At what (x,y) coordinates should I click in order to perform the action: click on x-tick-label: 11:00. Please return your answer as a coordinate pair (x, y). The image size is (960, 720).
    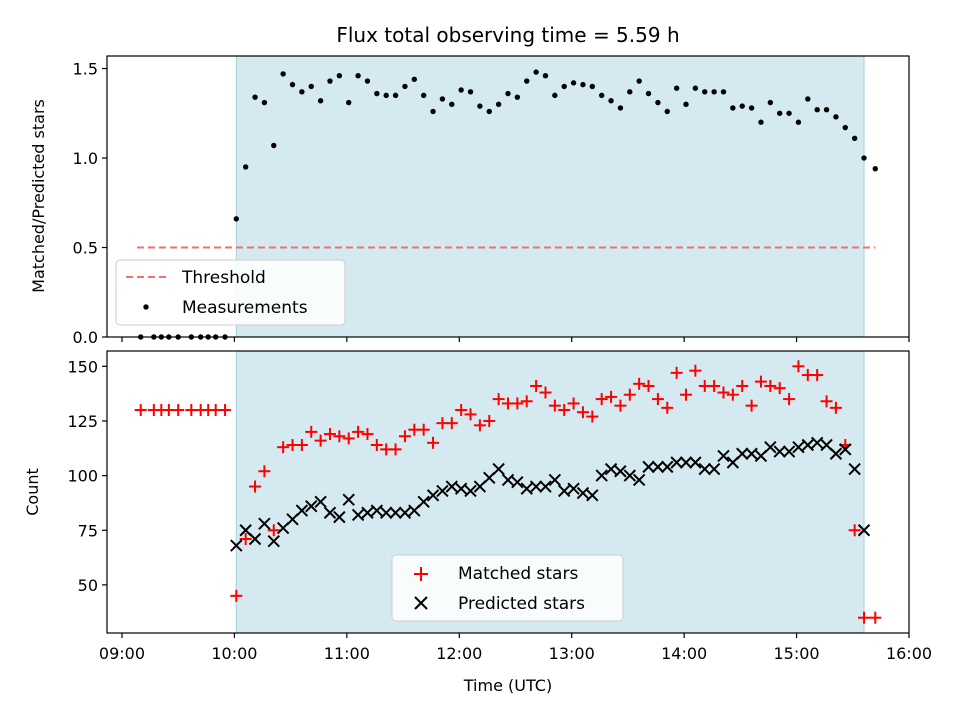
    Looking at the image, I should click on (347, 653).